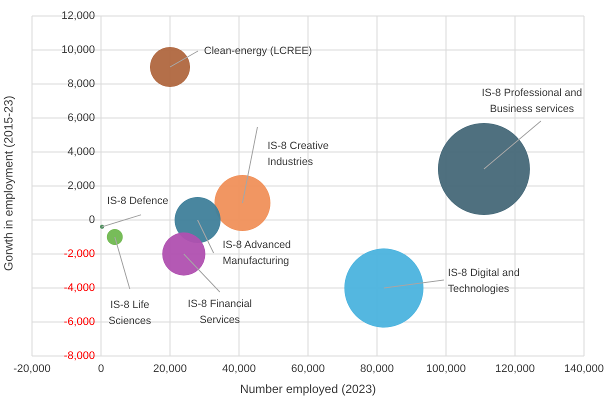 The height and width of the screenshot is (403, 606). Describe the element at coordinates (170, 368) in the screenshot. I see `x-tick-label: 20,000` at that location.